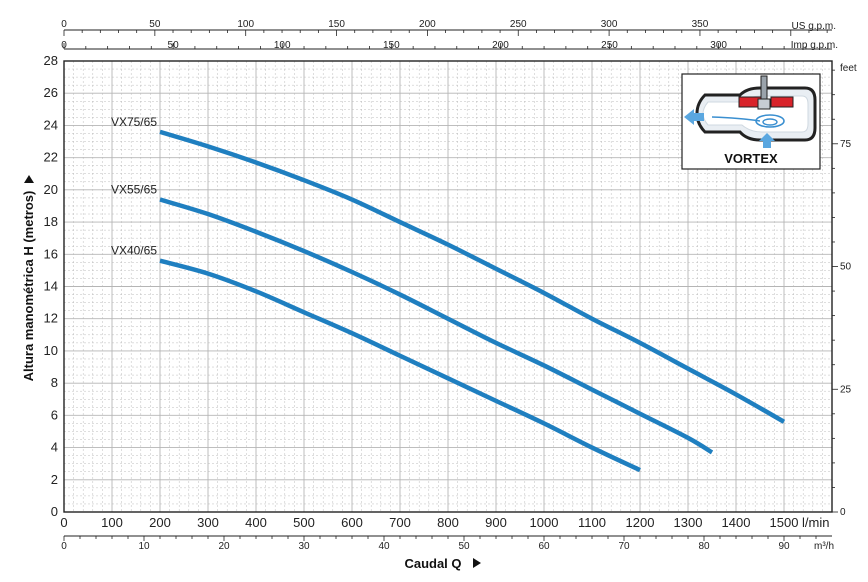 The height and width of the screenshot is (582, 868). Describe the element at coordinates (496, 522) in the screenshot. I see `x-tick-label: 900` at that location.